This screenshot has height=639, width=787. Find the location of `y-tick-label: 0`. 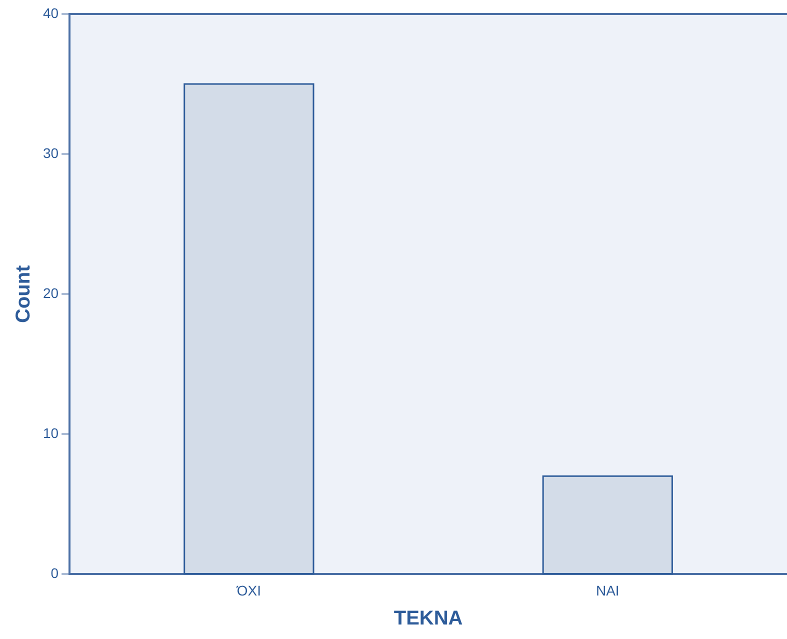

y-tick-label: 0 is located at coordinates (54, 573).